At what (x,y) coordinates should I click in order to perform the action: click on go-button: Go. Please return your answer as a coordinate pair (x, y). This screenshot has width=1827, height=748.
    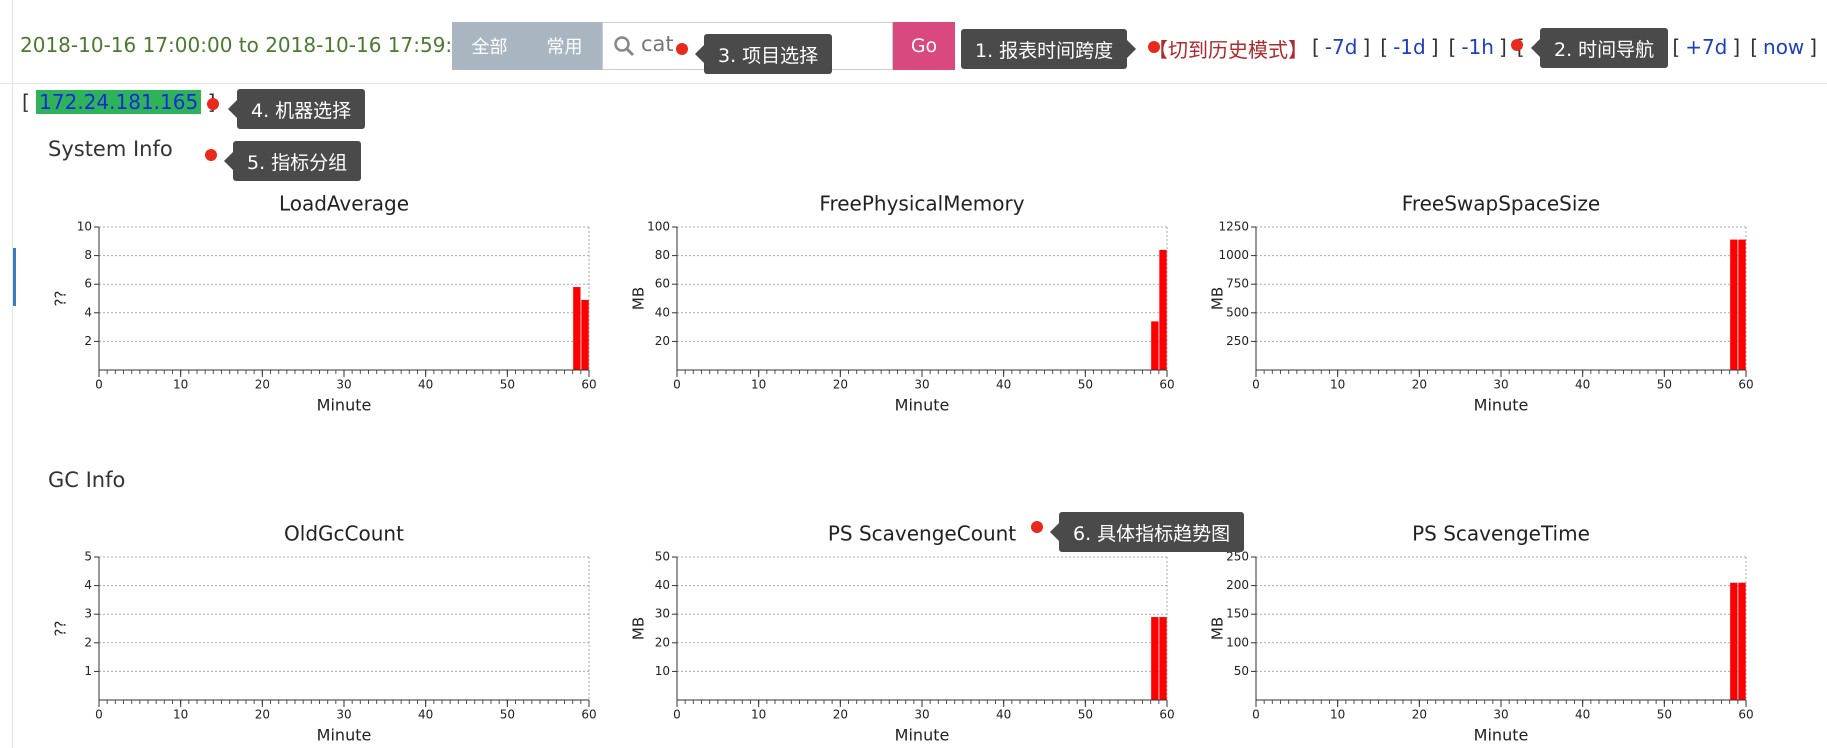
    Looking at the image, I should click on (924, 46).